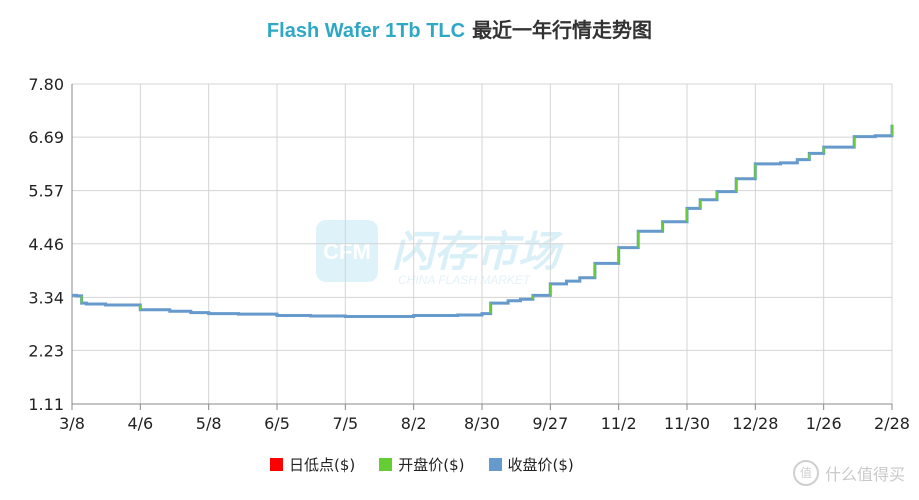 The image size is (919, 500). Describe the element at coordinates (619, 423) in the screenshot. I see `x-tick-label: 11/2` at that location.